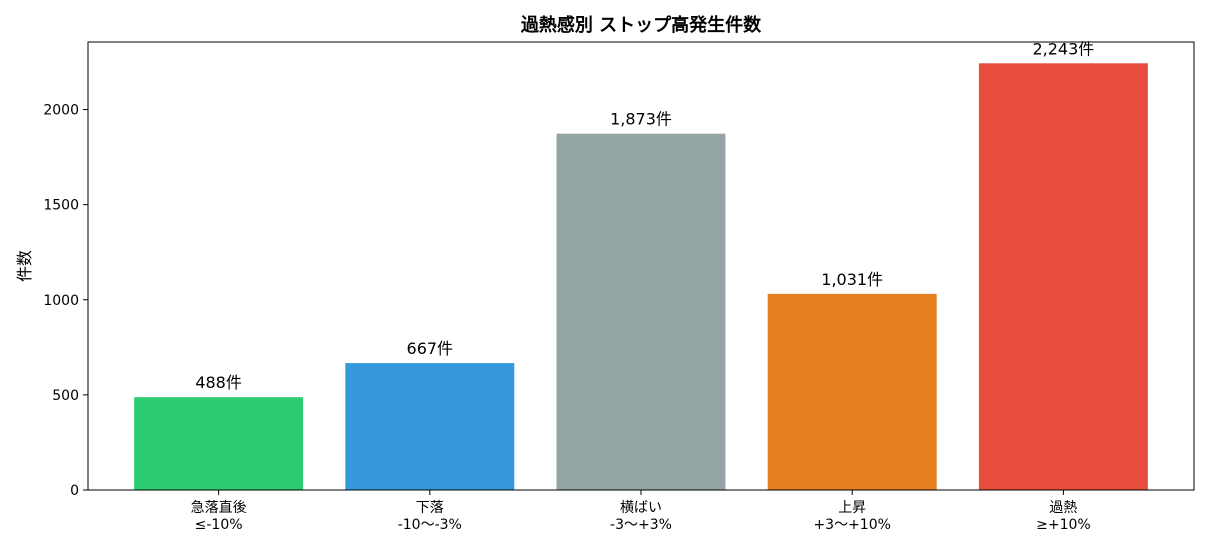  Describe the element at coordinates (61, 111) in the screenshot. I see `y-tick-label: 2000` at that location.